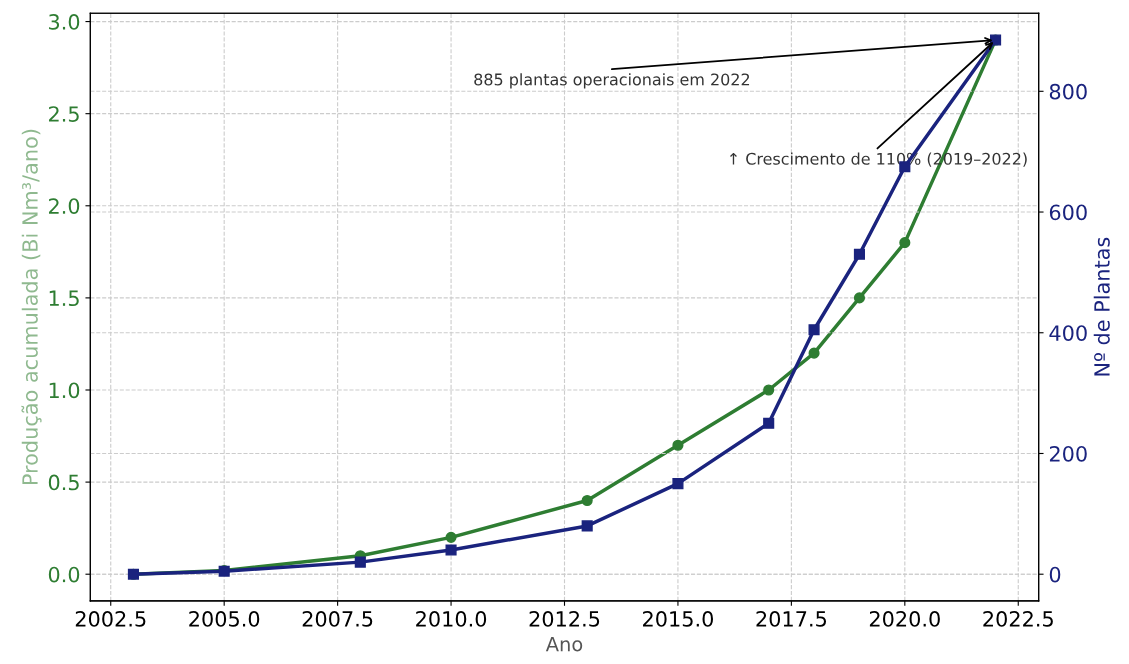  I want to click on y-tick-label: 0.5, so click(63, 482).